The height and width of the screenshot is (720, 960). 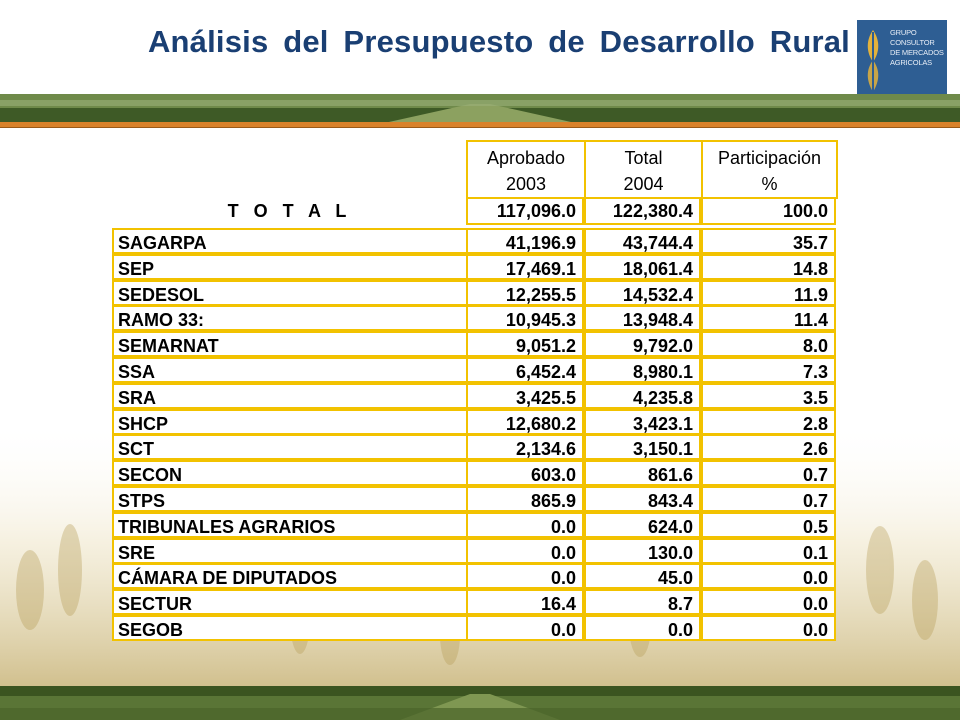 What do you see at coordinates (525, 499) in the screenshot?
I see `row-aprobado: 865.9` at bounding box center [525, 499].